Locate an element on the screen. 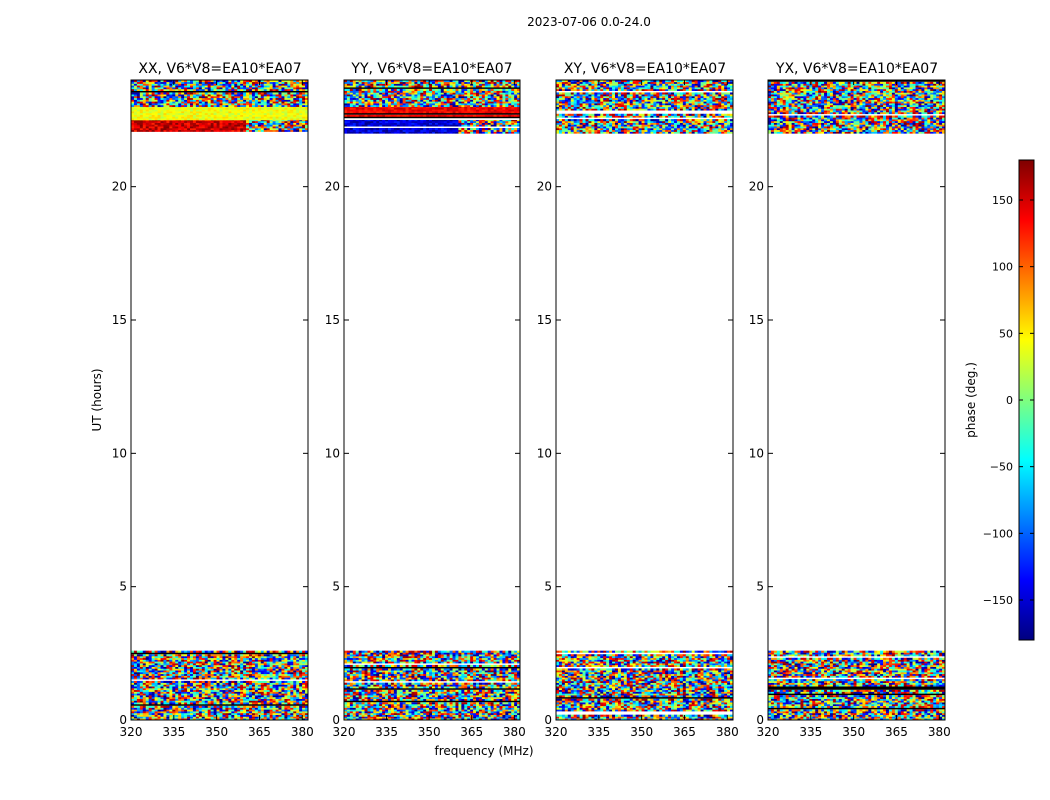  panel-title: XX, V6*V8=EA10*EA07 is located at coordinates (219, 69).